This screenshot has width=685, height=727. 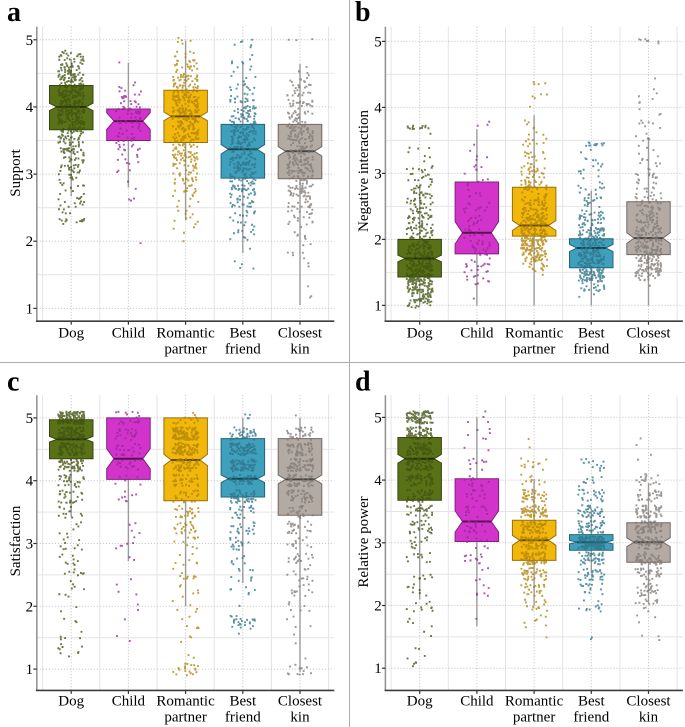 I want to click on svg-text: Relative power, so click(x=364, y=541).